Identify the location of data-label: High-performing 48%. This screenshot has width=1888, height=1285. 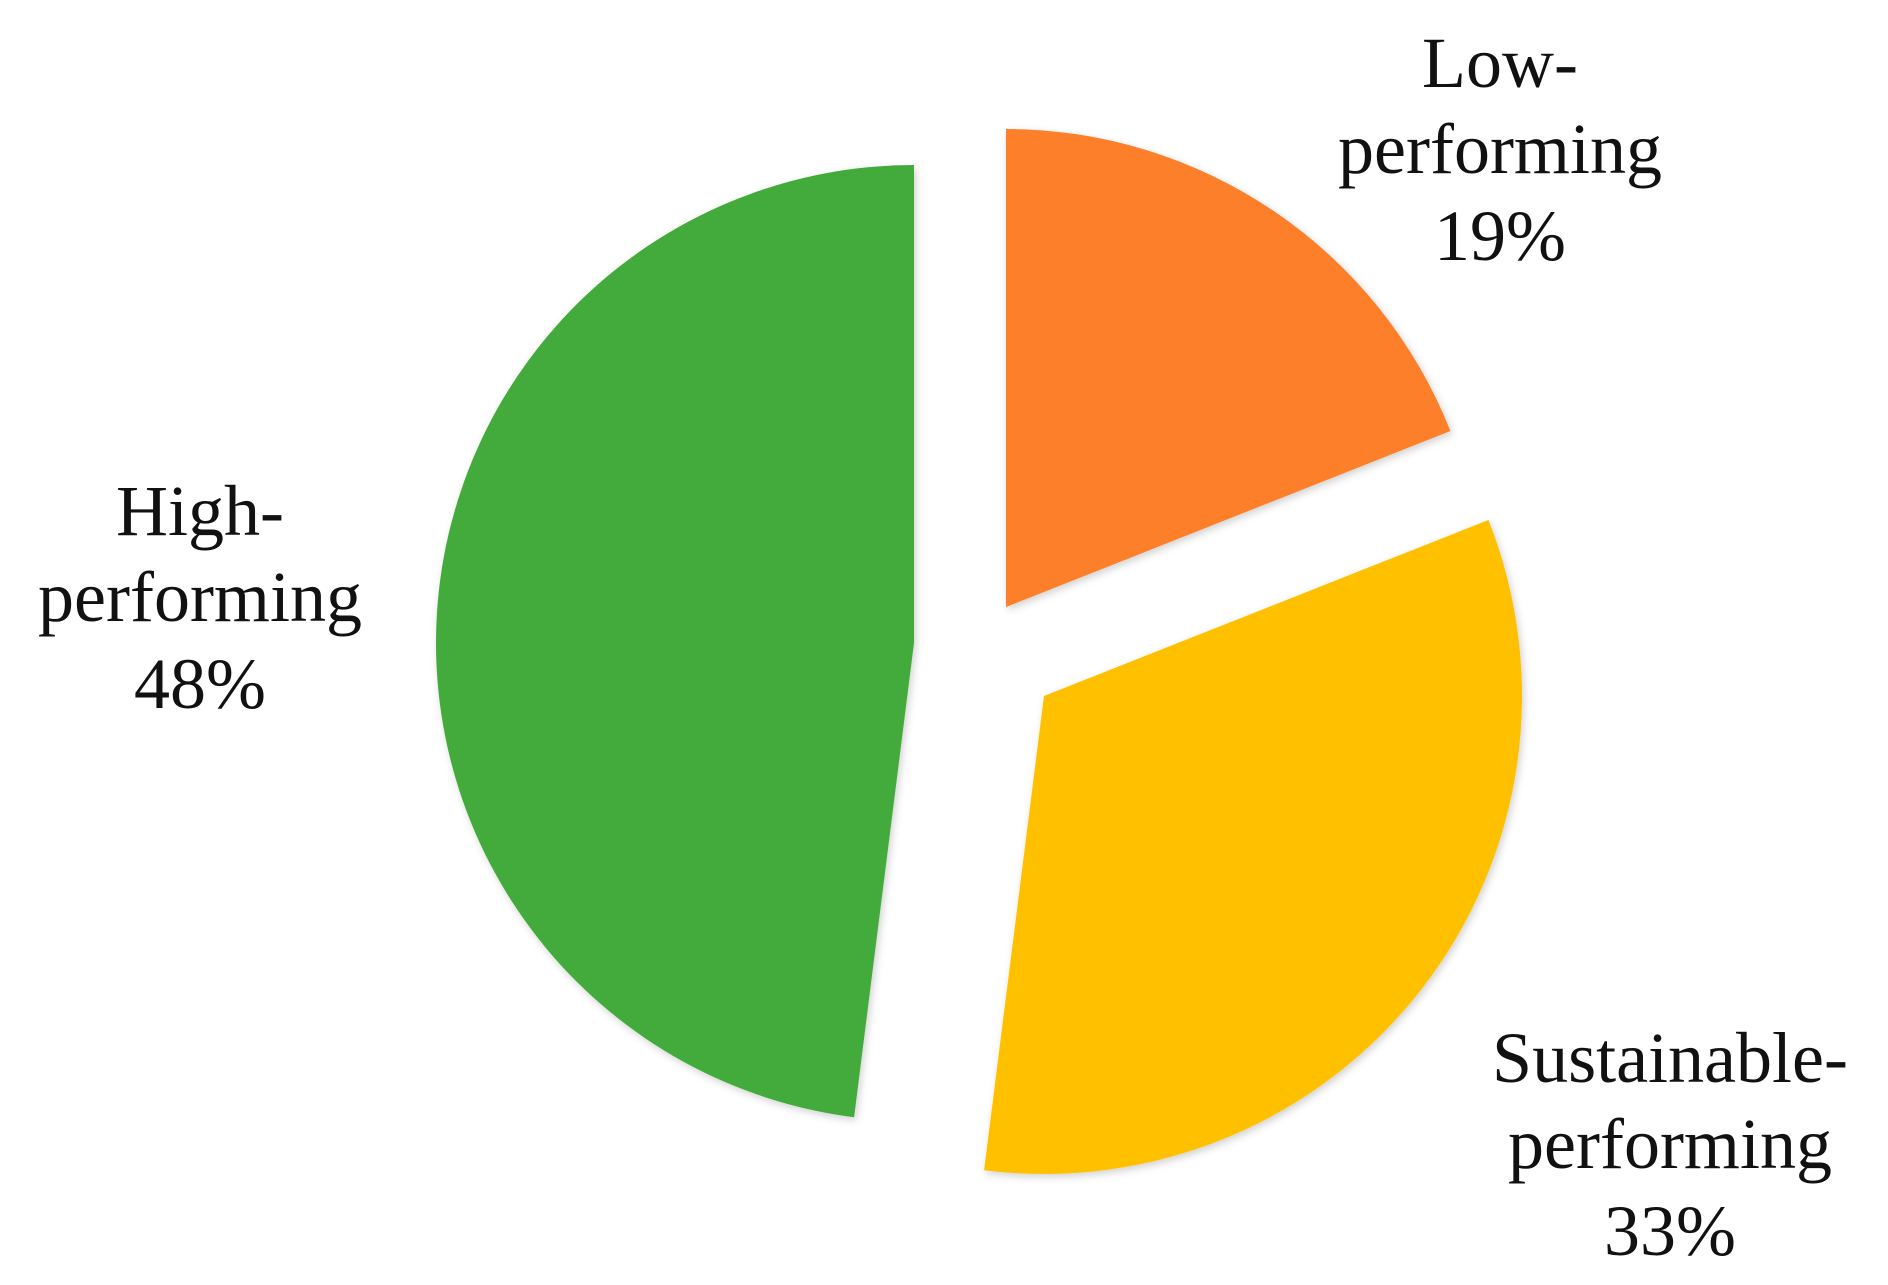
(200, 597).